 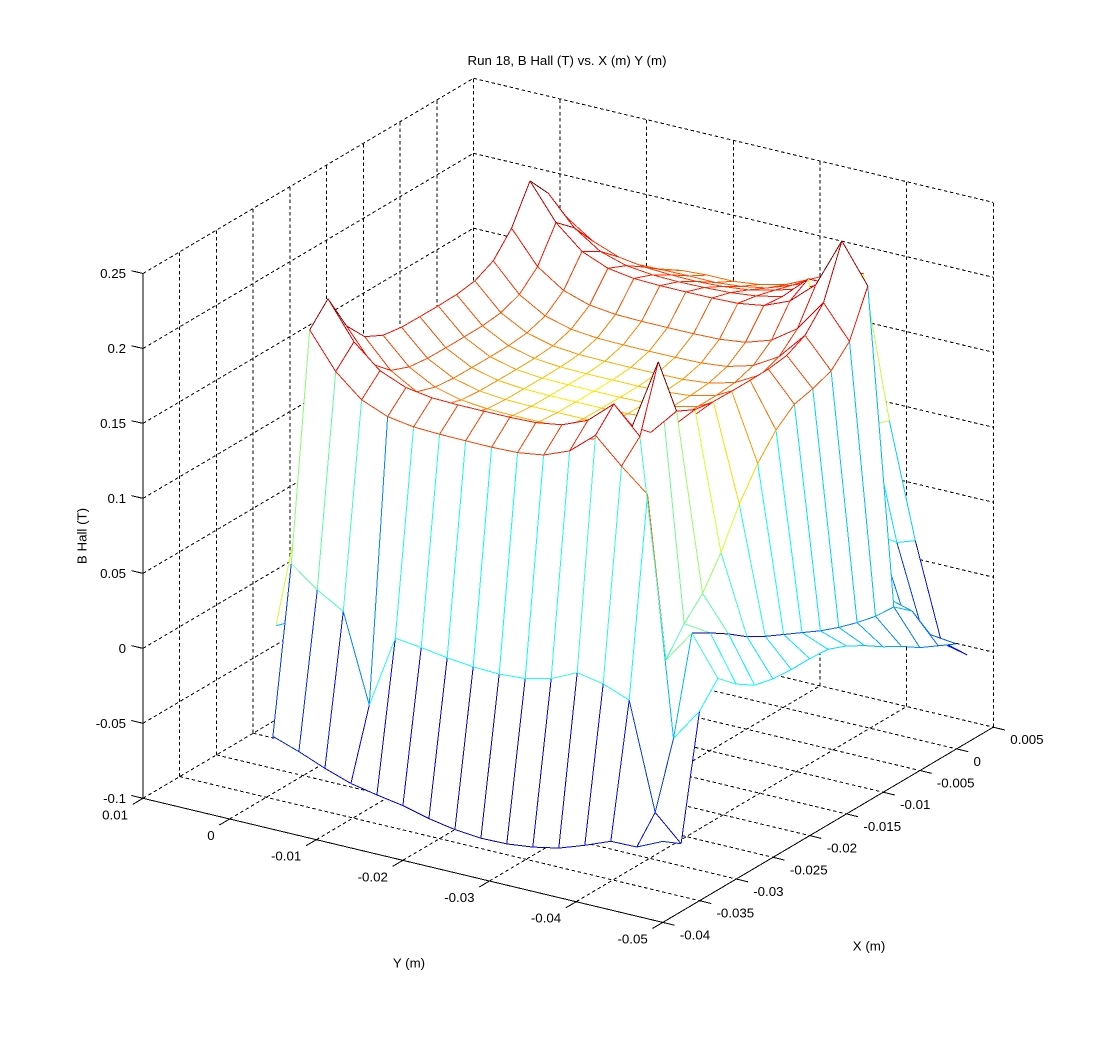 I want to click on svg-text: -0.025, so click(x=809, y=869).